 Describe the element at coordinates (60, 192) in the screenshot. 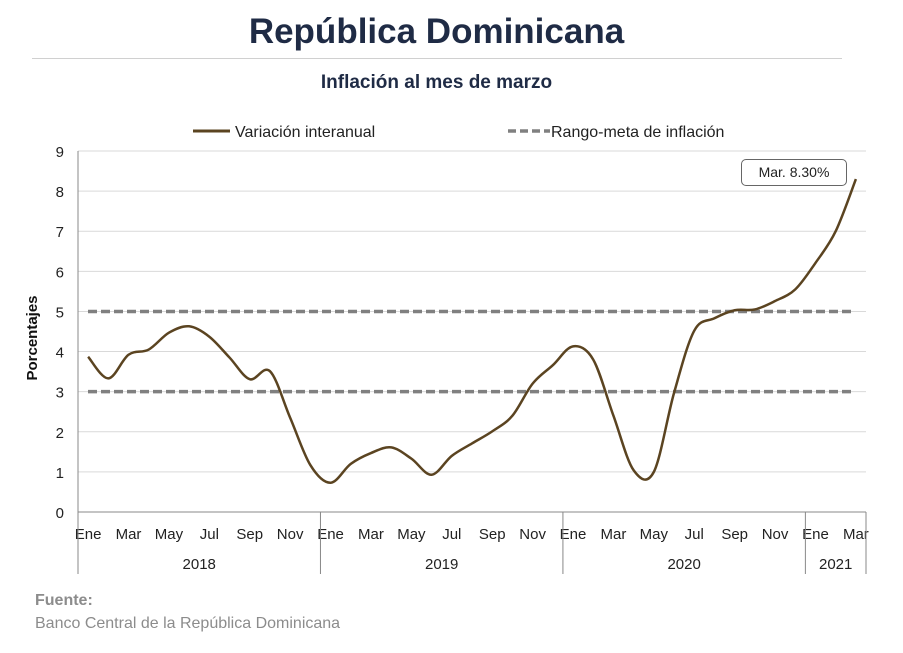

I see `y-tick-label: 8` at that location.